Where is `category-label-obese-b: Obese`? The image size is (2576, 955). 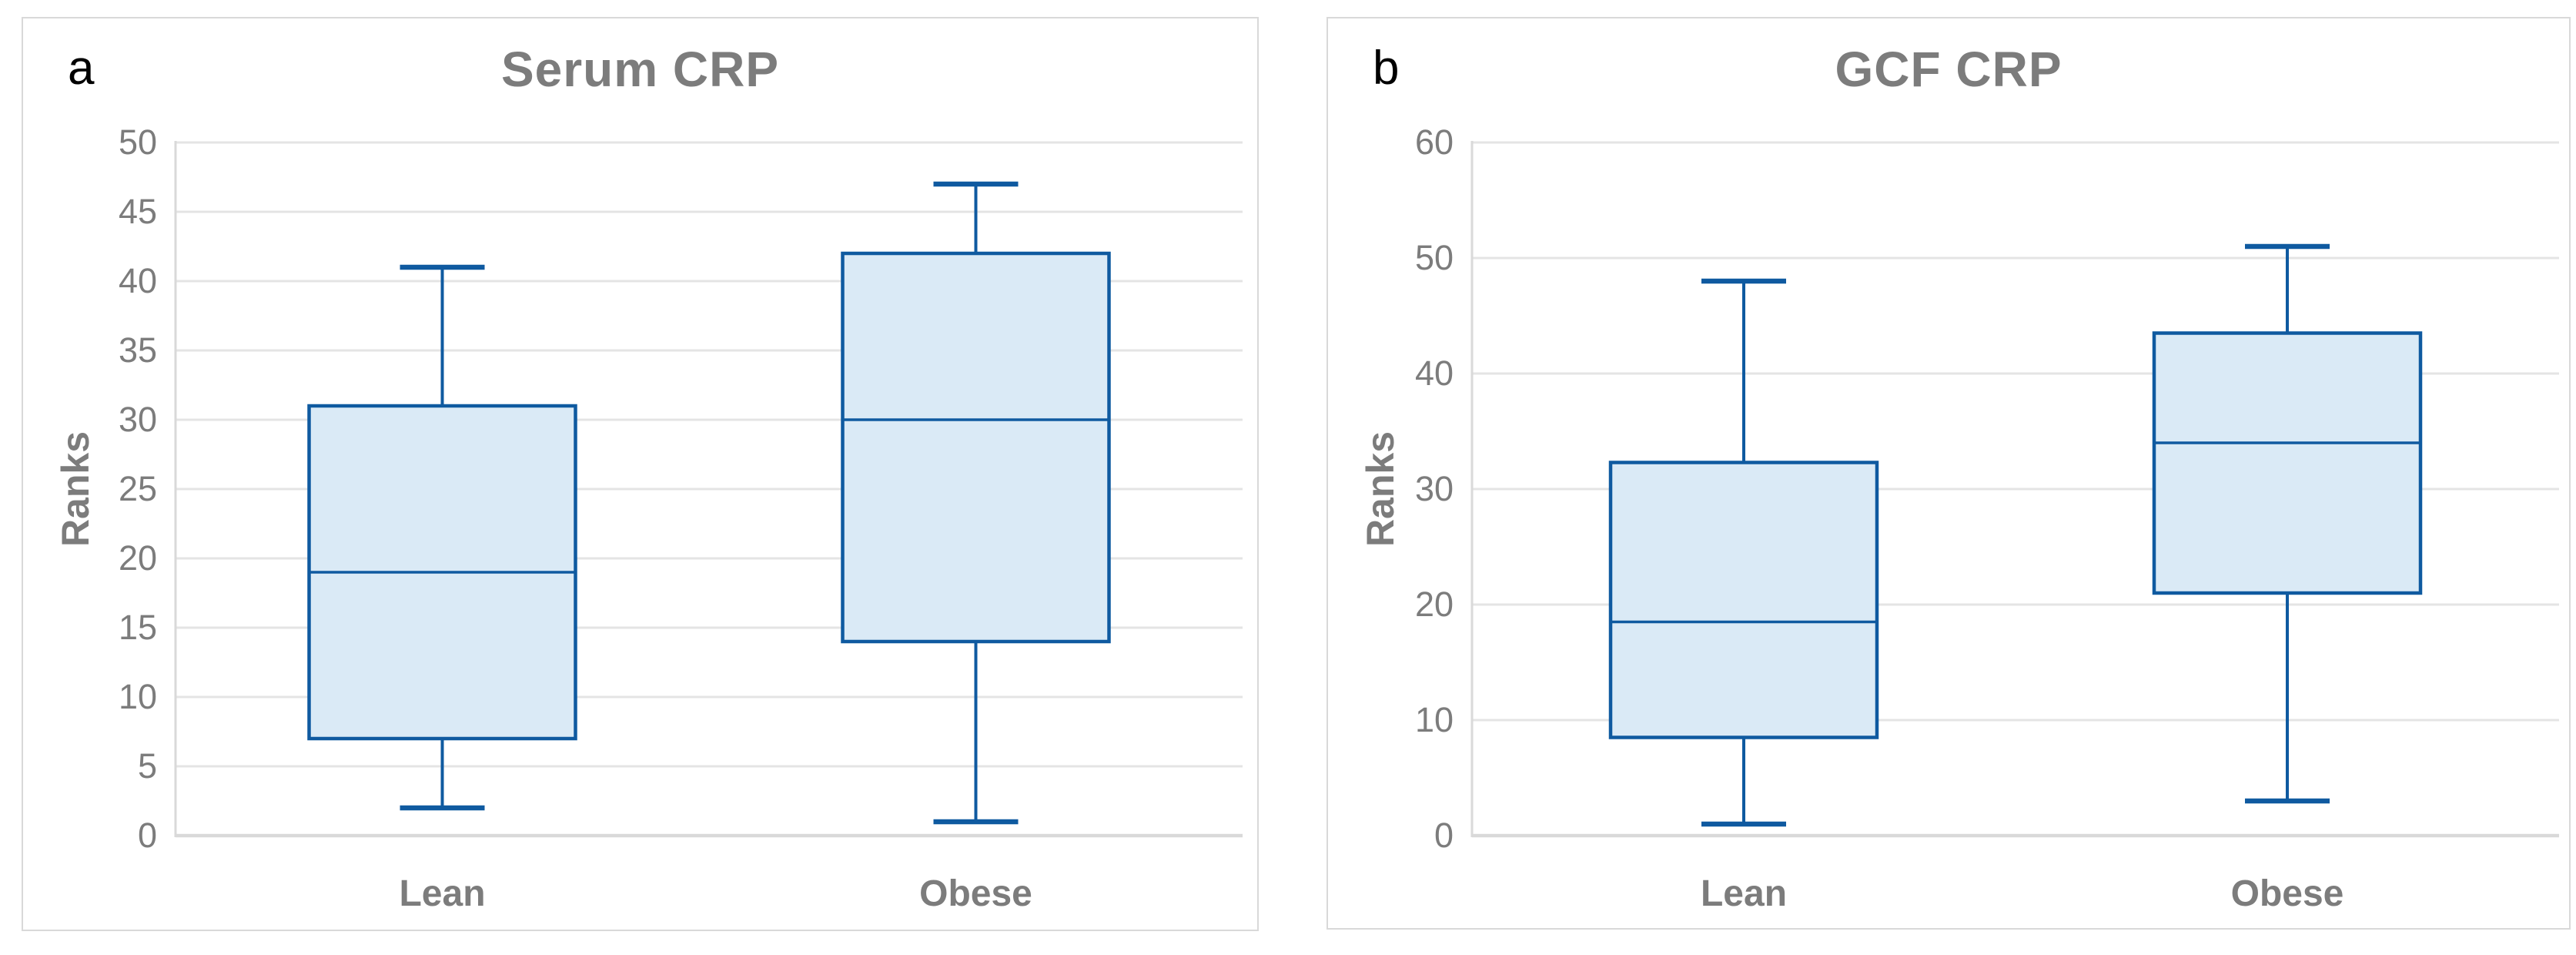
category-label-obese-b: Obese is located at coordinates (2287, 893).